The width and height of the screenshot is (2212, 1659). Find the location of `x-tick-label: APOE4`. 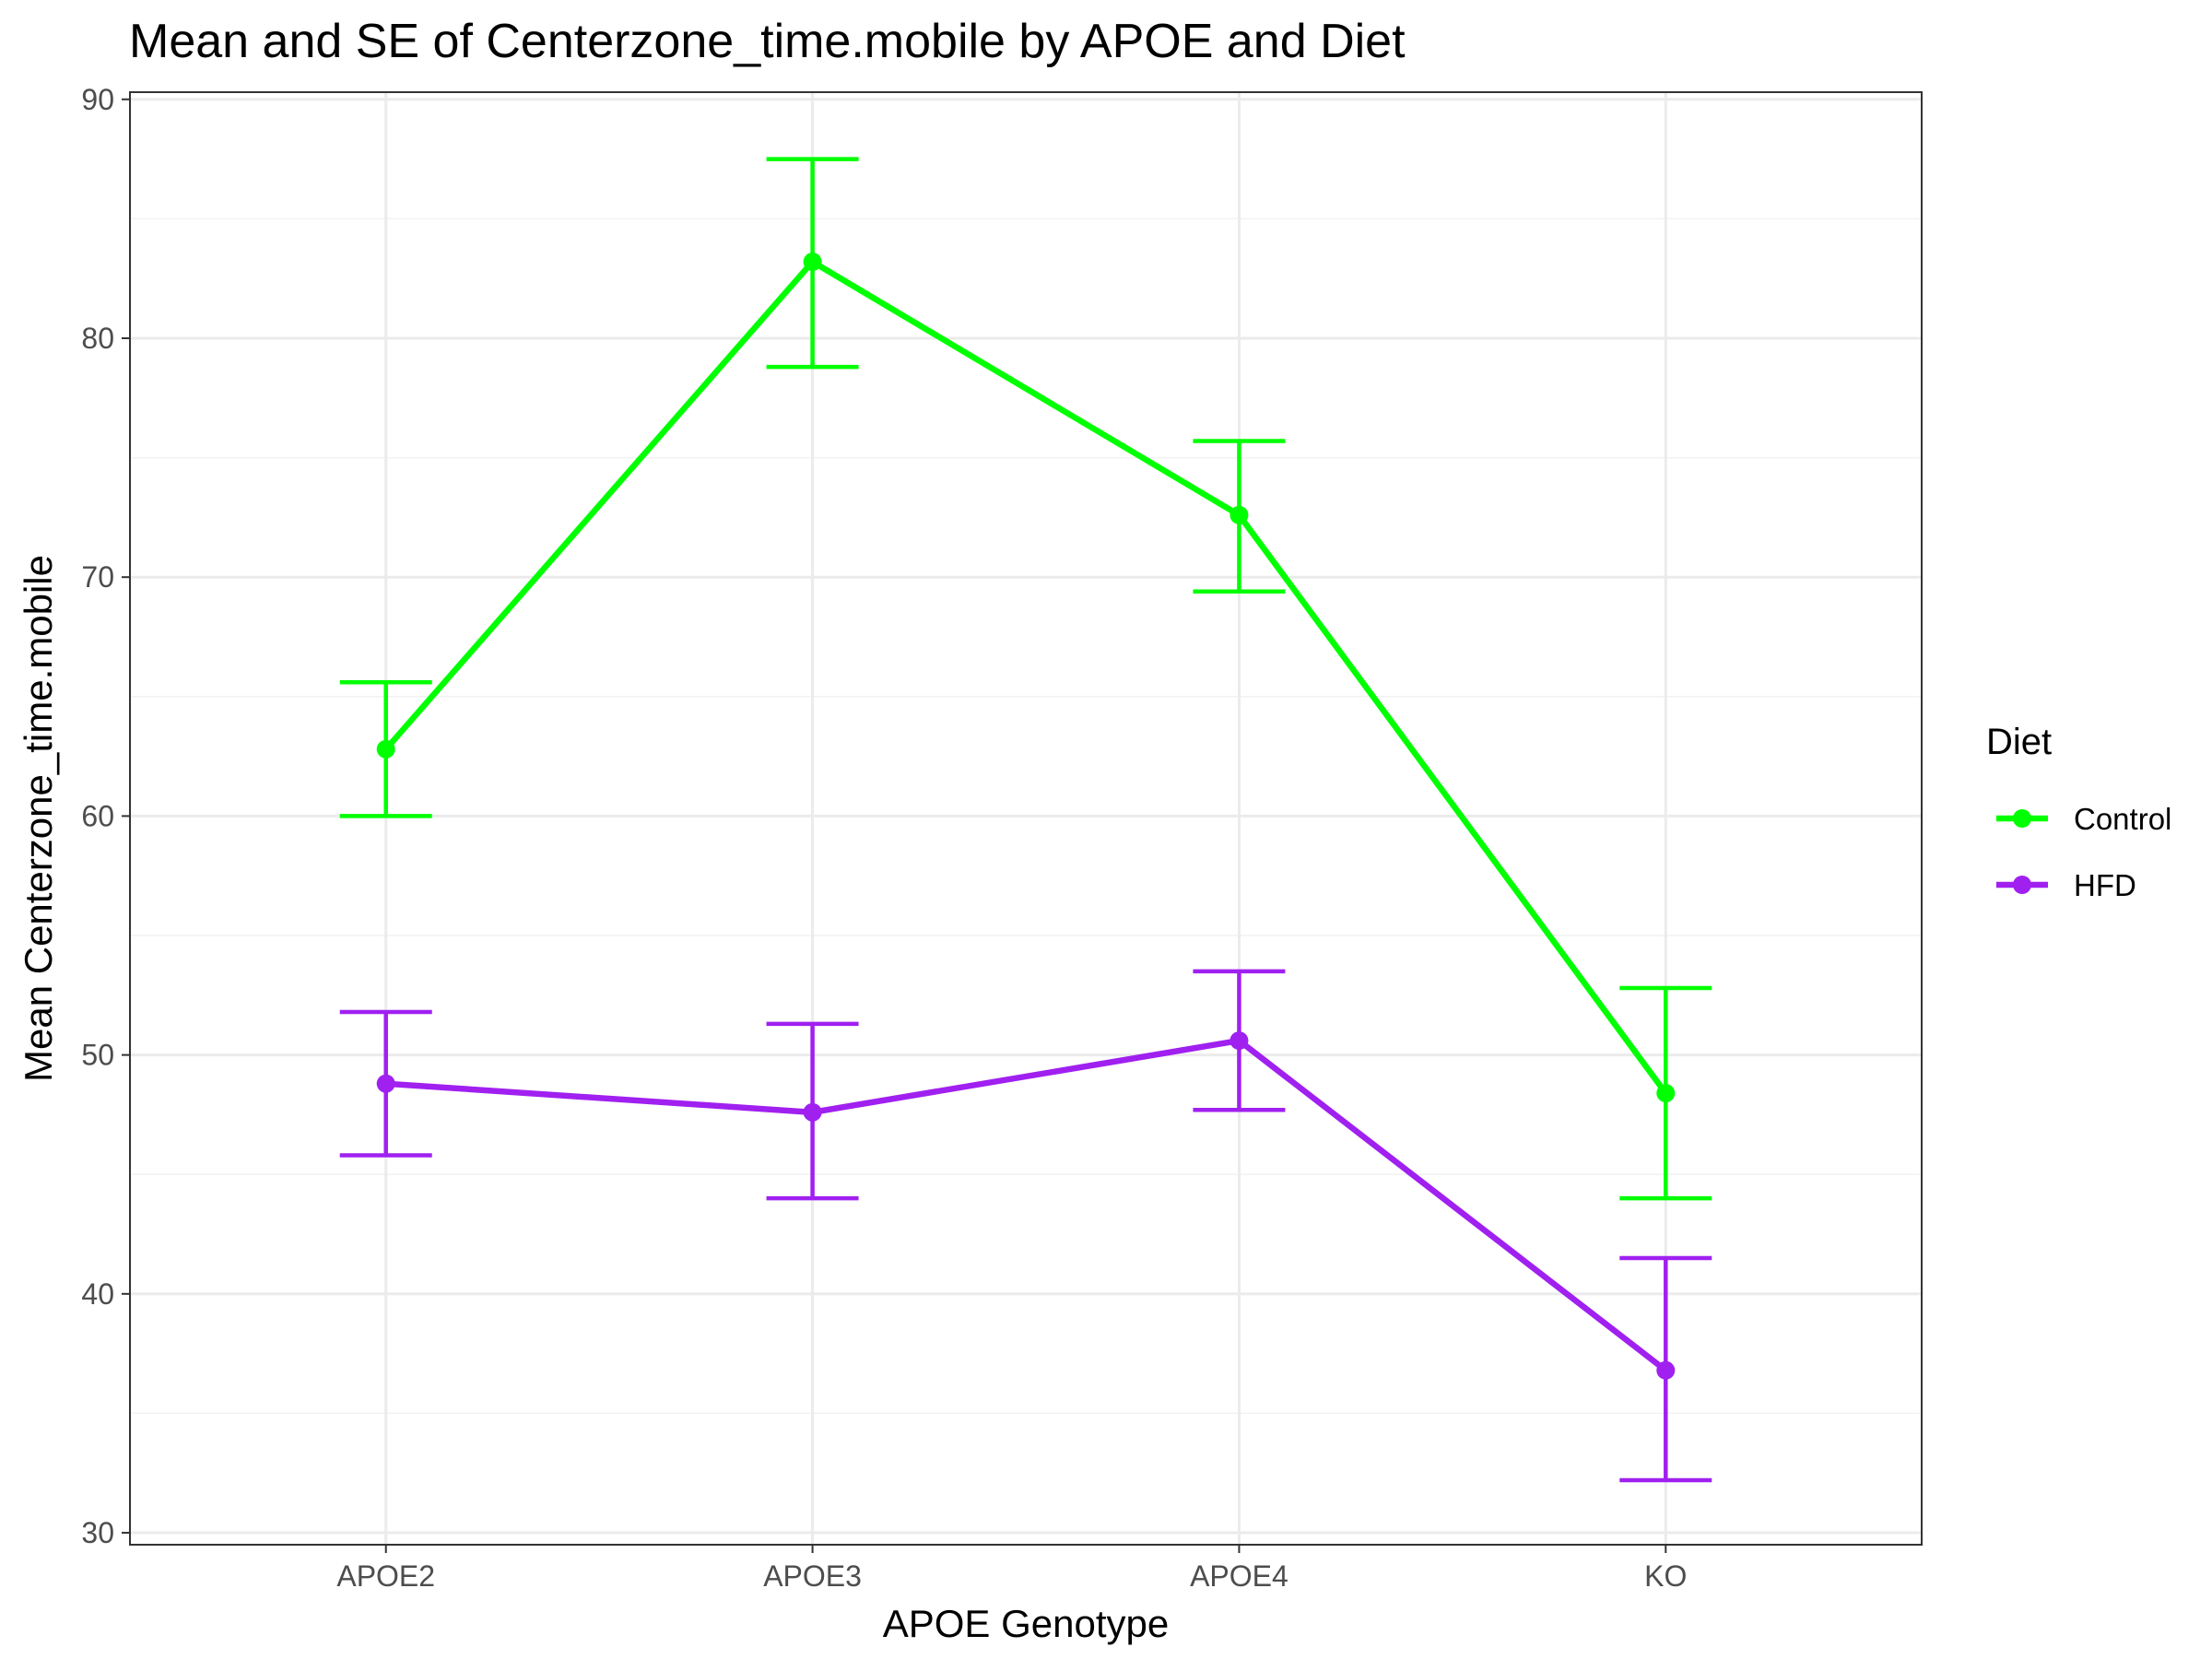

x-tick-label: APOE4 is located at coordinates (1239, 1576).